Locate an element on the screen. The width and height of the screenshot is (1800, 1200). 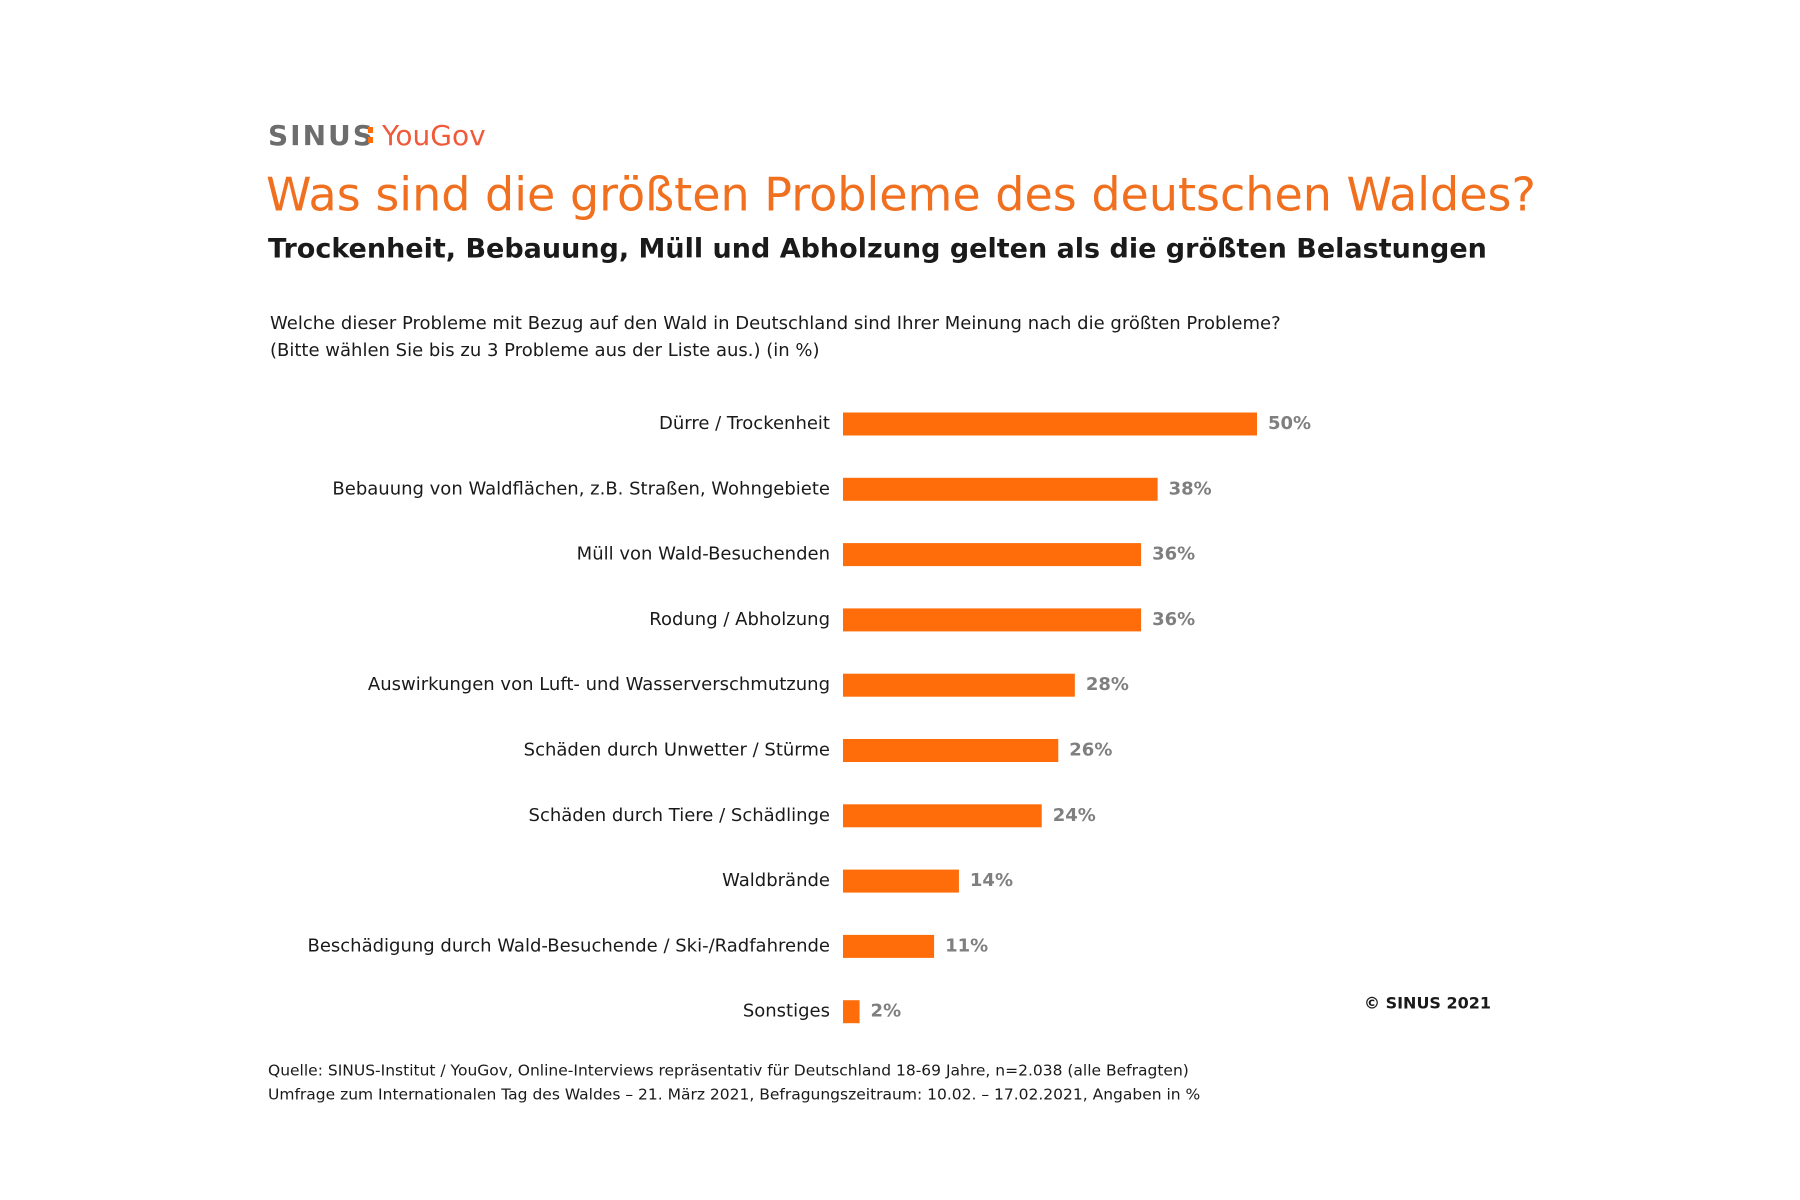
value-label: 26% is located at coordinates (1090, 750).